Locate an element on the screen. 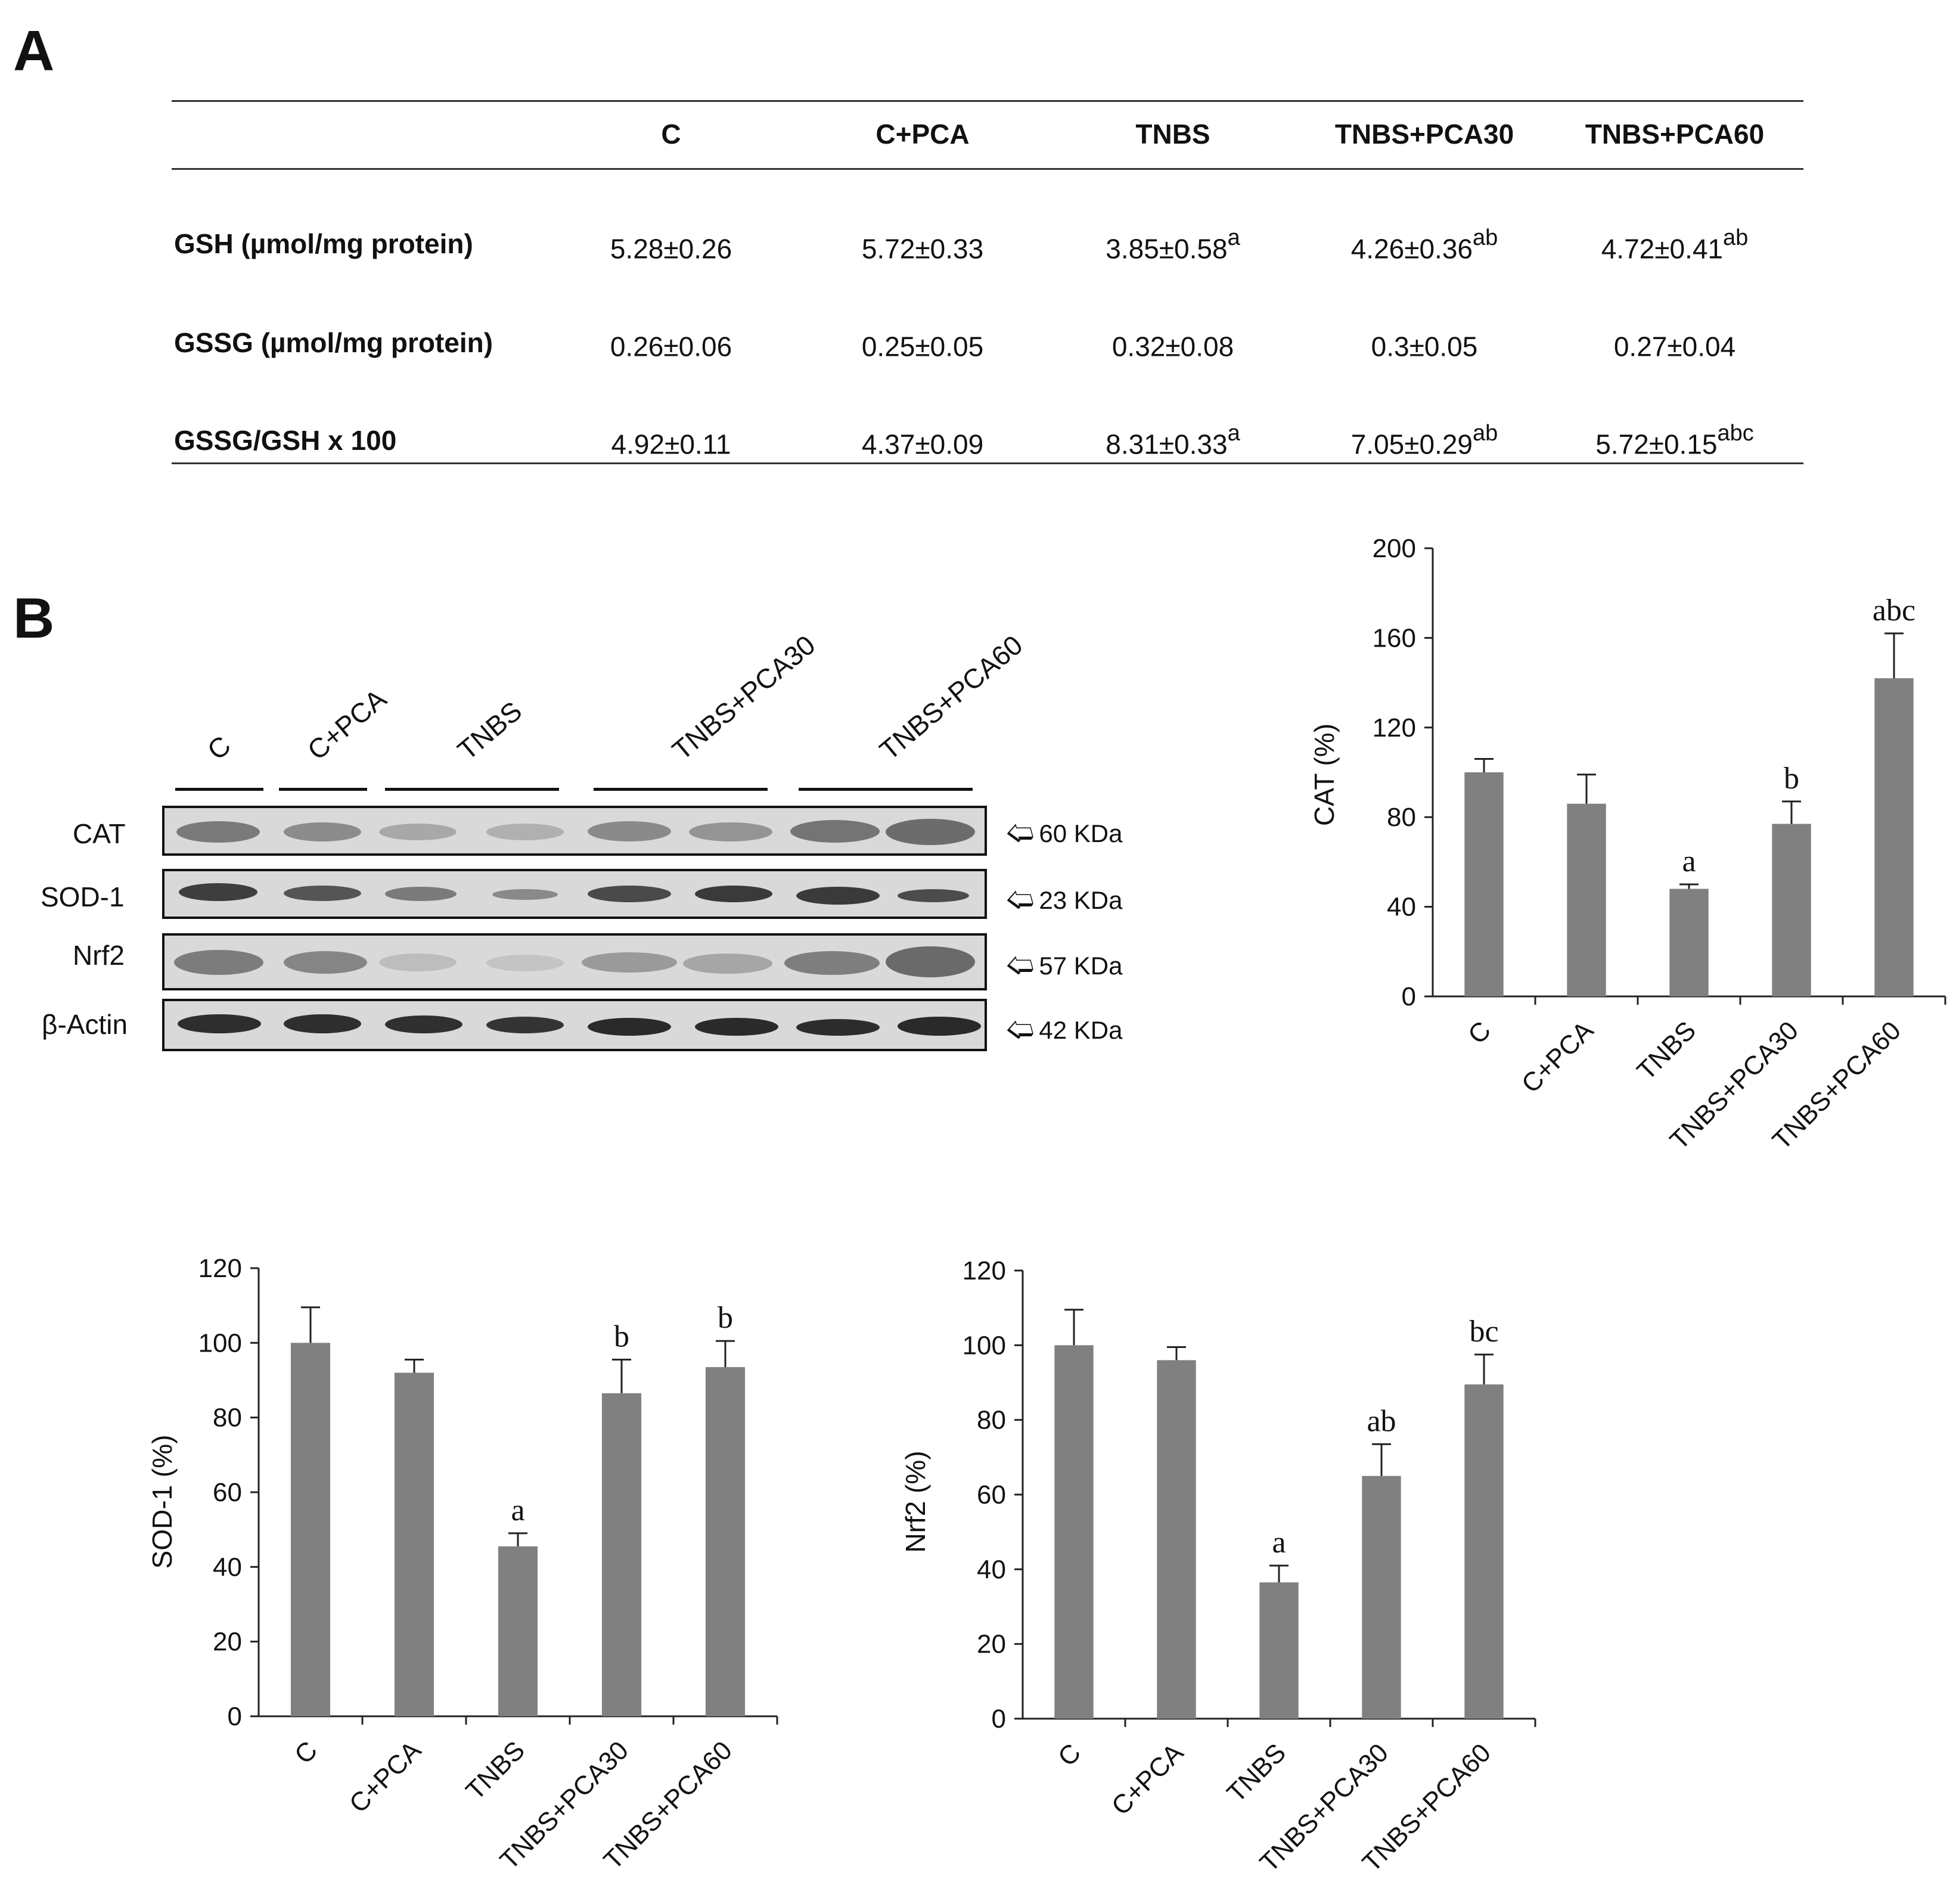 This screenshot has height=1904, width=1956. row-label-gssg: GSSG (µmol/mg protein) is located at coordinates (333, 342).